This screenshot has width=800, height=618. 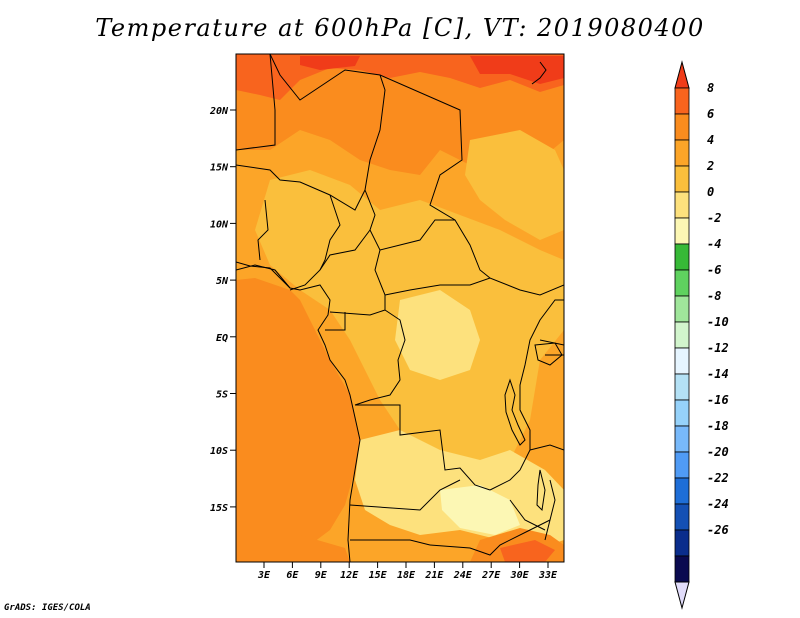 What do you see at coordinates (718, 426) in the screenshot?
I see `colorbar-label: -18` at bounding box center [718, 426].